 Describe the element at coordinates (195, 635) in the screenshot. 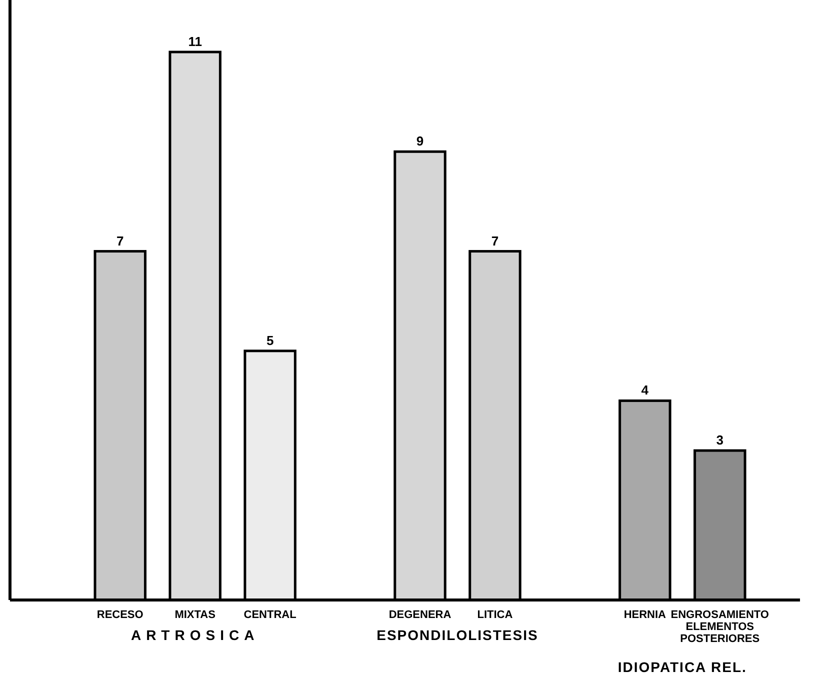

I see `text: ARTROSICA` at that location.